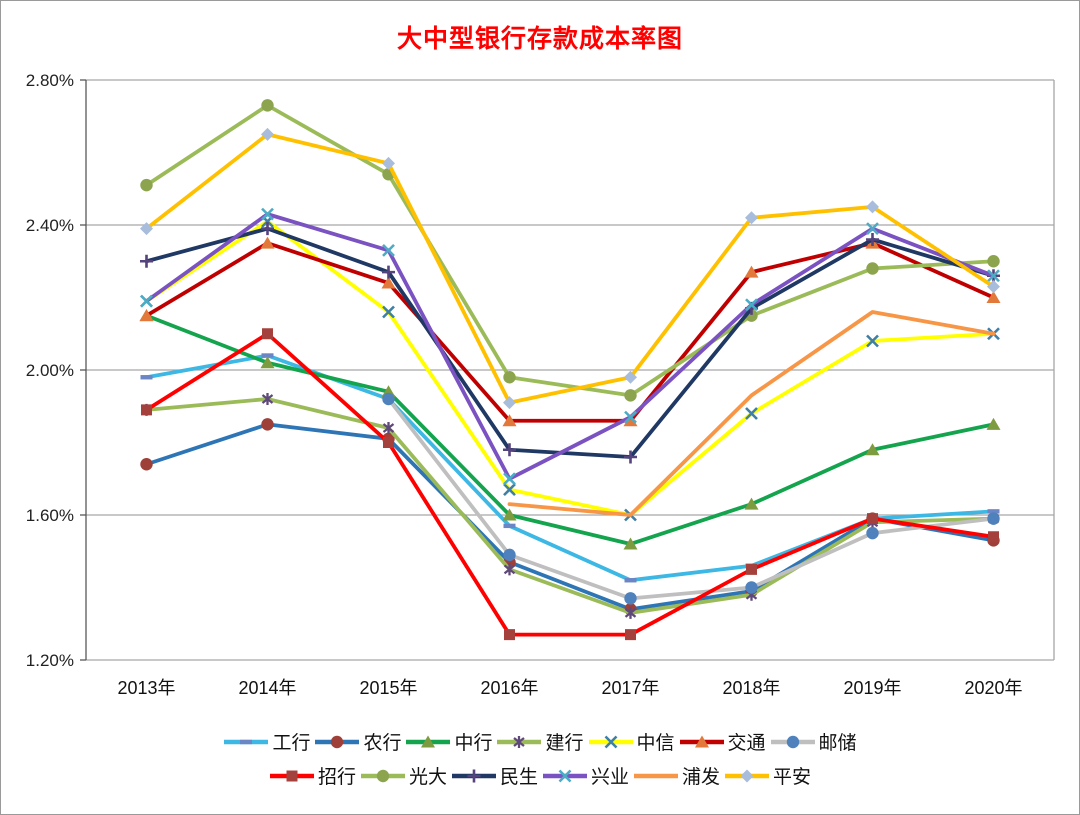  What do you see at coordinates (837, 743) in the screenshot?
I see `legend-label: 邮储` at bounding box center [837, 743].